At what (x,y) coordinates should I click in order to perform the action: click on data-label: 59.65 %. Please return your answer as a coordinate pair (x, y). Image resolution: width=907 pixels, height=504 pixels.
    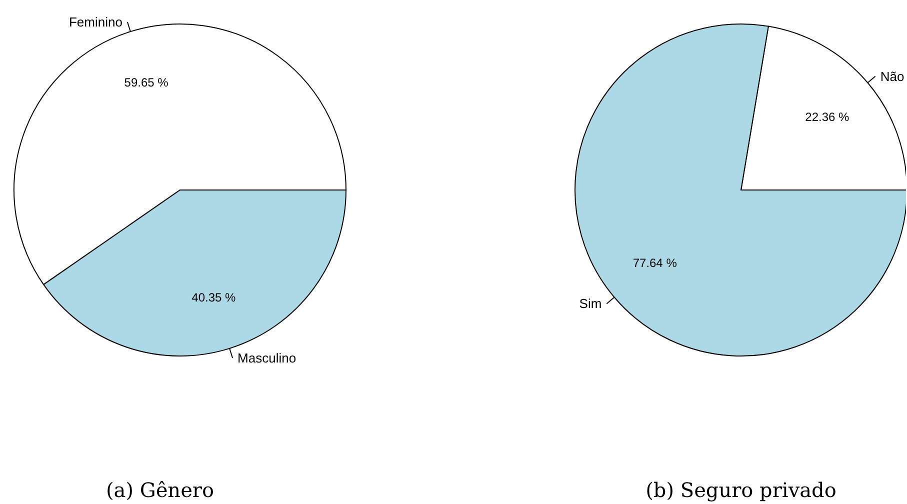
    Looking at the image, I should click on (146, 82).